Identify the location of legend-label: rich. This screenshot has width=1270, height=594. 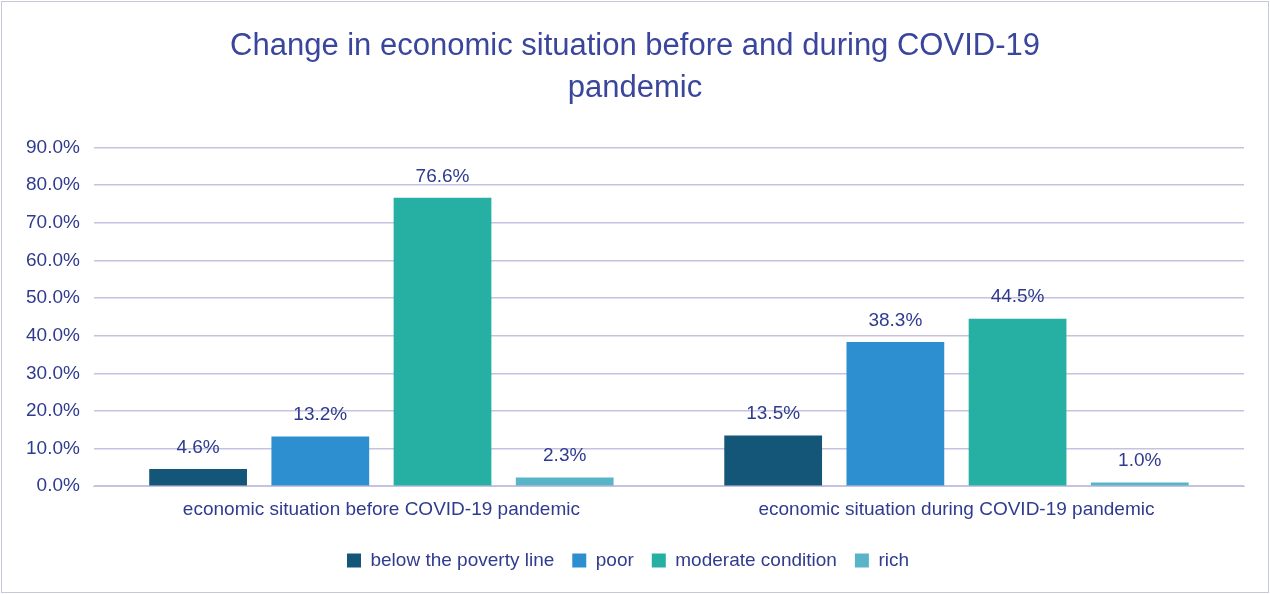
(894, 559).